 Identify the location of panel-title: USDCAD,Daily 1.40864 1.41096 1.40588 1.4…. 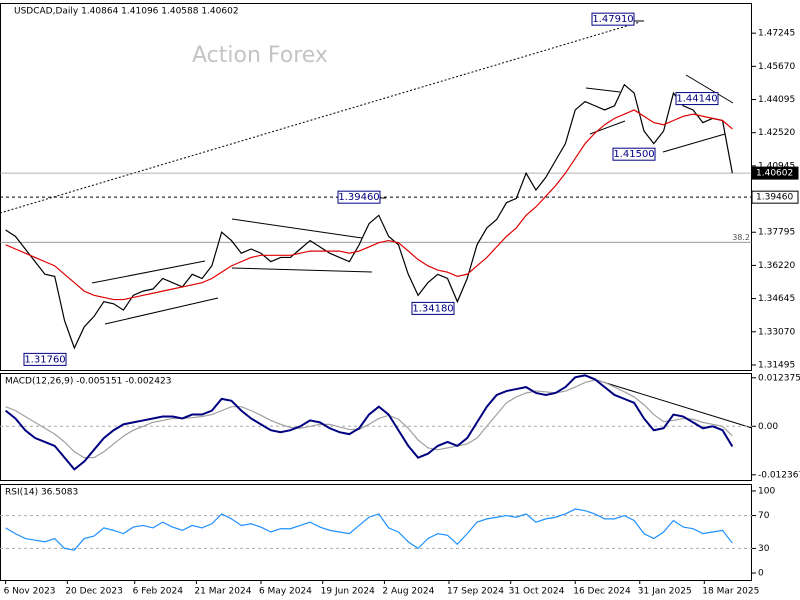
(126, 12).